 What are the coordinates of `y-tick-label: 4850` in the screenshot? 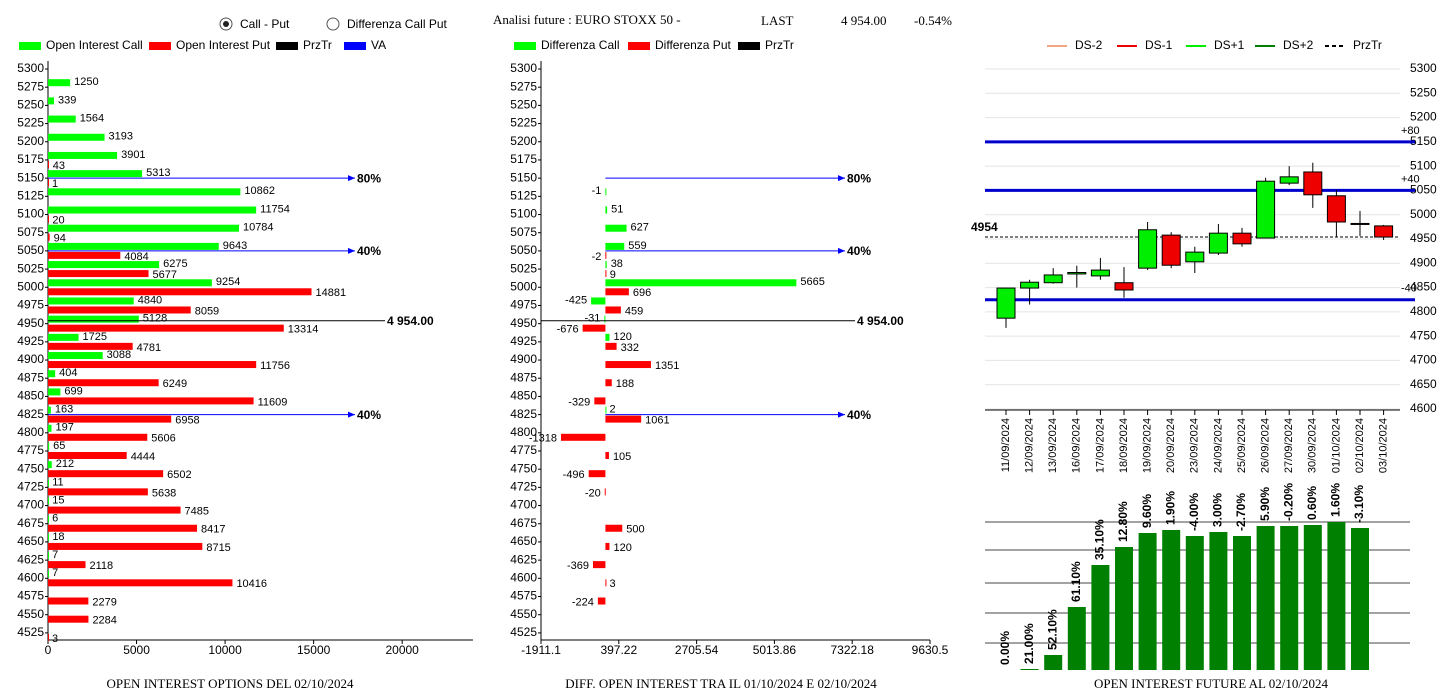 It's located at (1423, 287).